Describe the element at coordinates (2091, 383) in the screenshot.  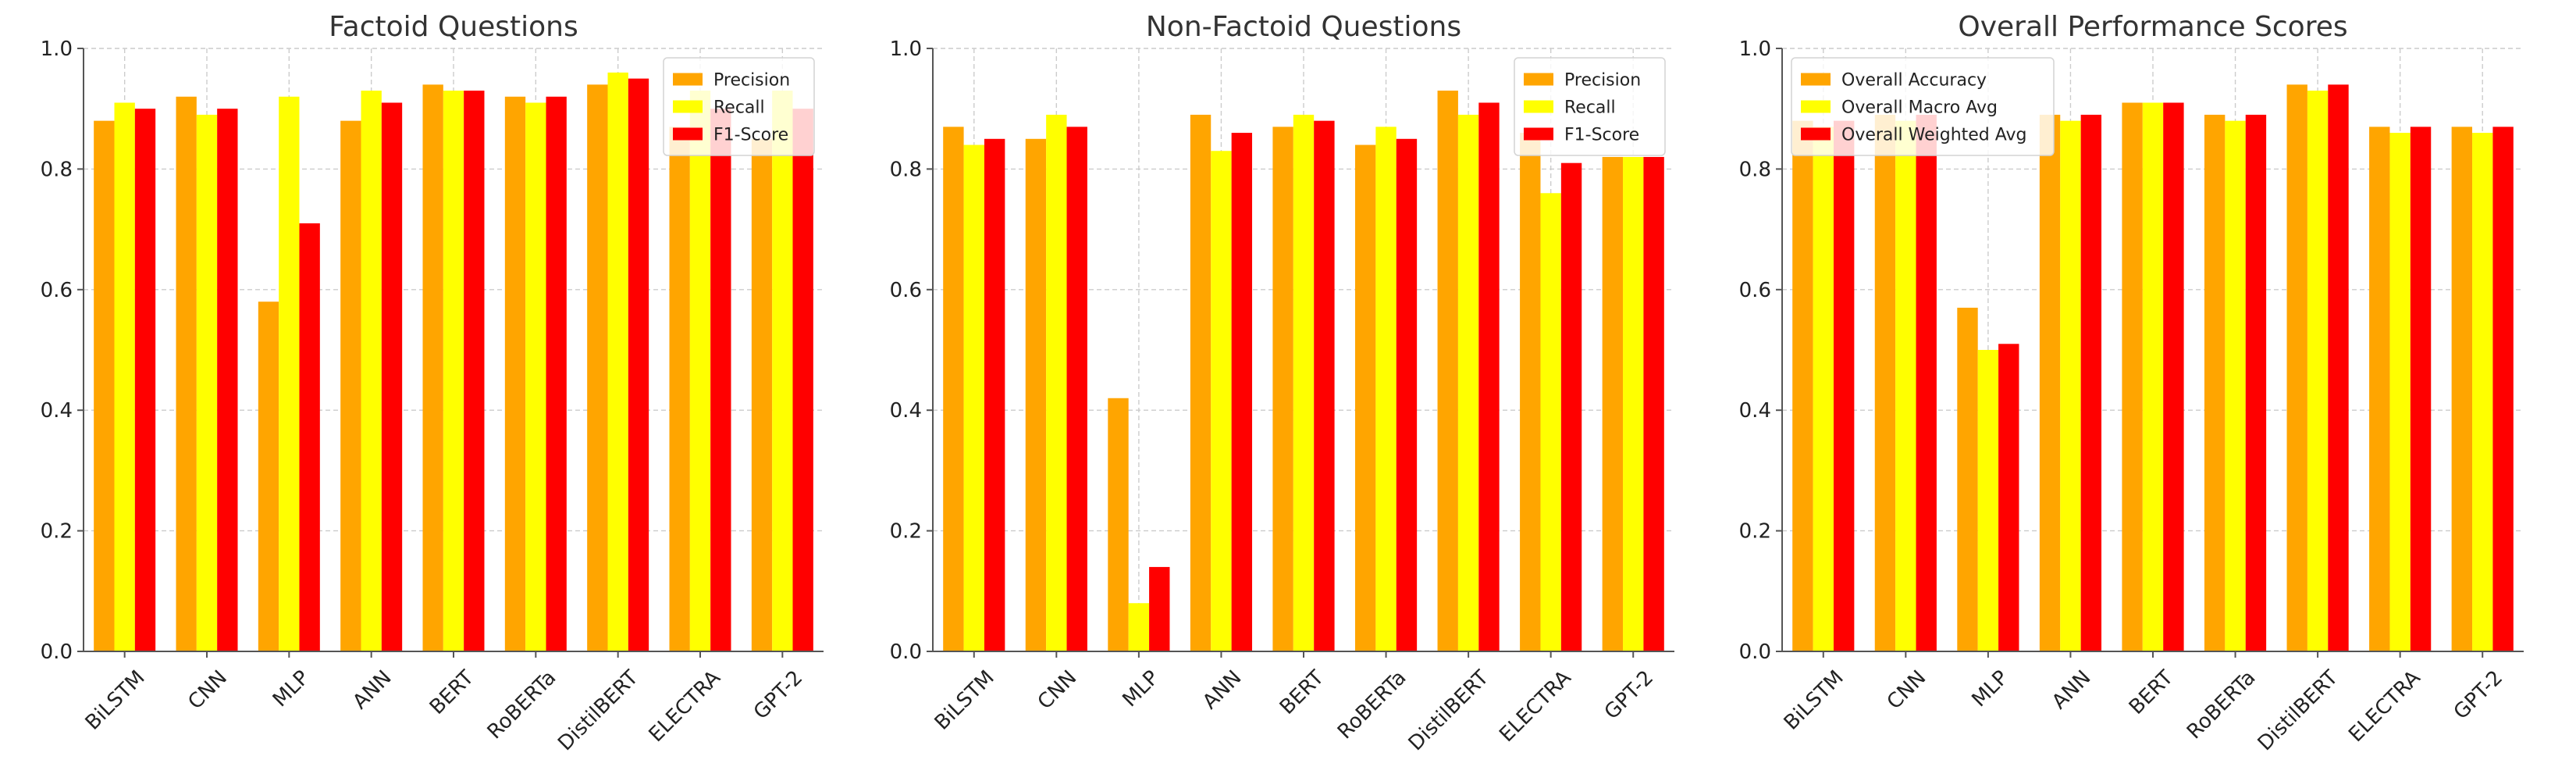
I see `bar-overall-weighted-avg-ann` at that location.